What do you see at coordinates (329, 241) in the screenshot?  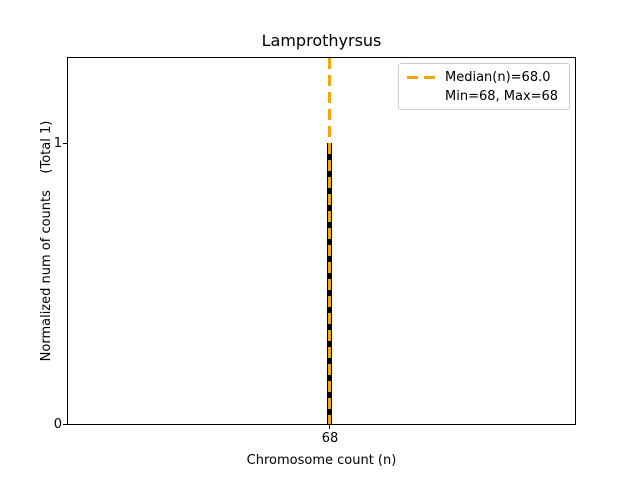 I see `median-dashed-line` at bounding box center [329, 241].